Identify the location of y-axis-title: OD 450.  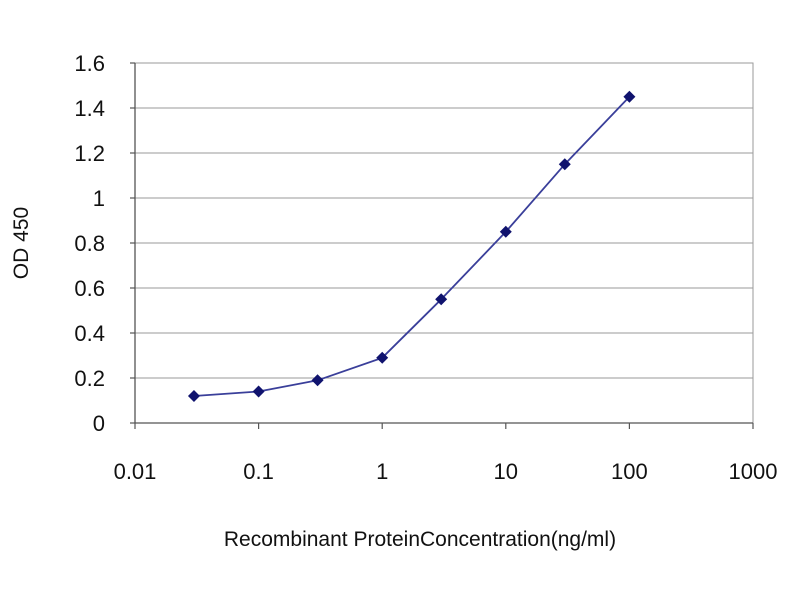
(21, 243).